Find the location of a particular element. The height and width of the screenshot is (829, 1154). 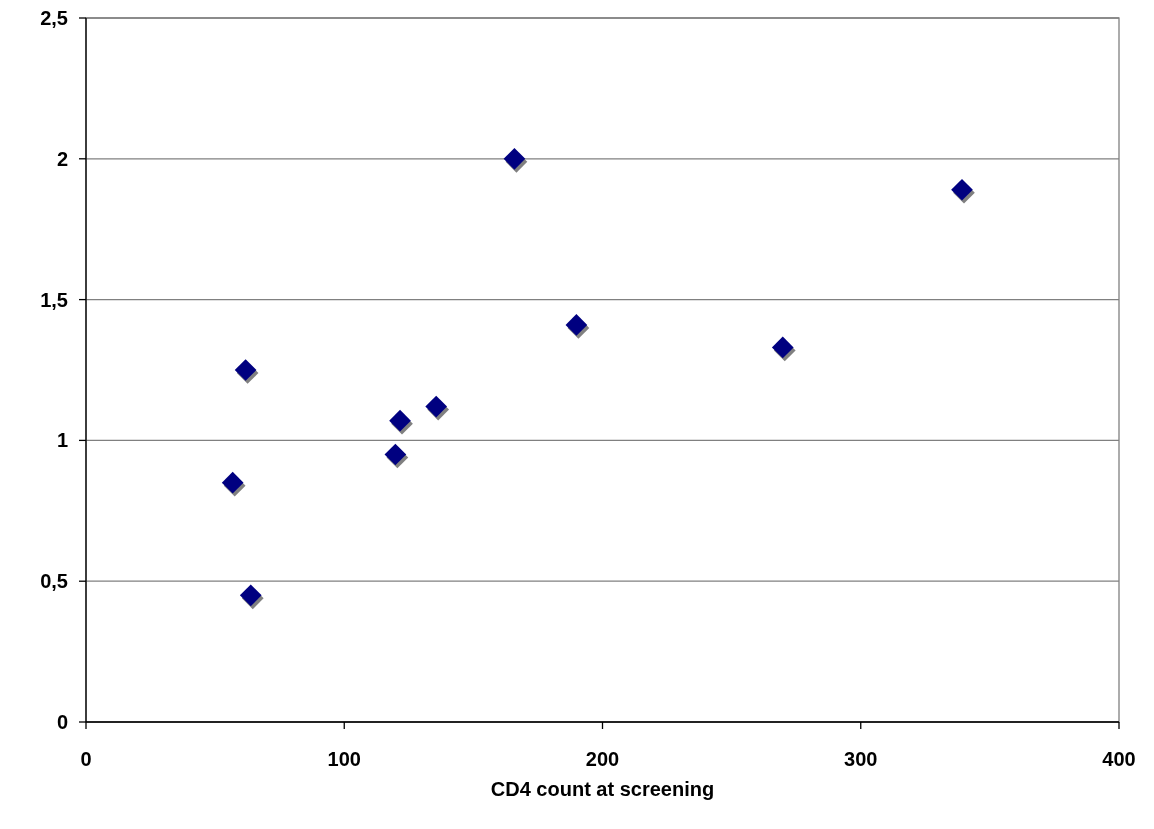

x-tick-label: 300 is located at coordinates (861, 759).